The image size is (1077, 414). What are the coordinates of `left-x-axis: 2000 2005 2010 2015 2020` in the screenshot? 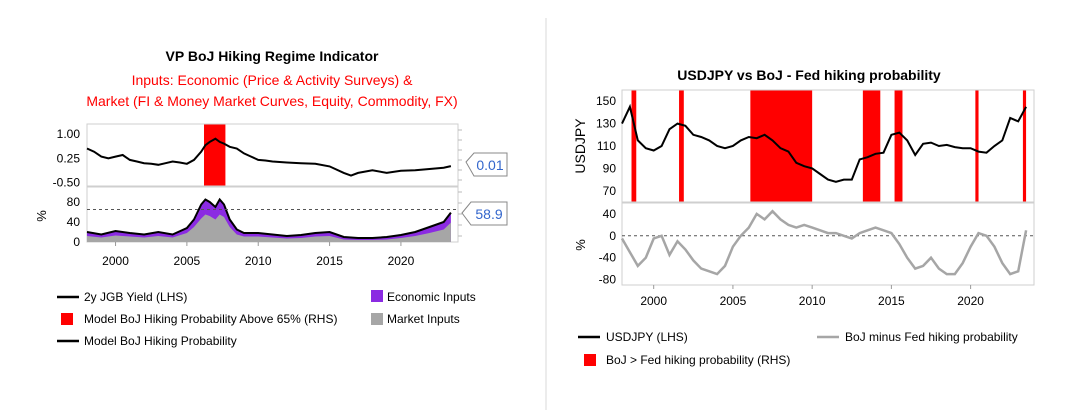 It's located at (258, 255).